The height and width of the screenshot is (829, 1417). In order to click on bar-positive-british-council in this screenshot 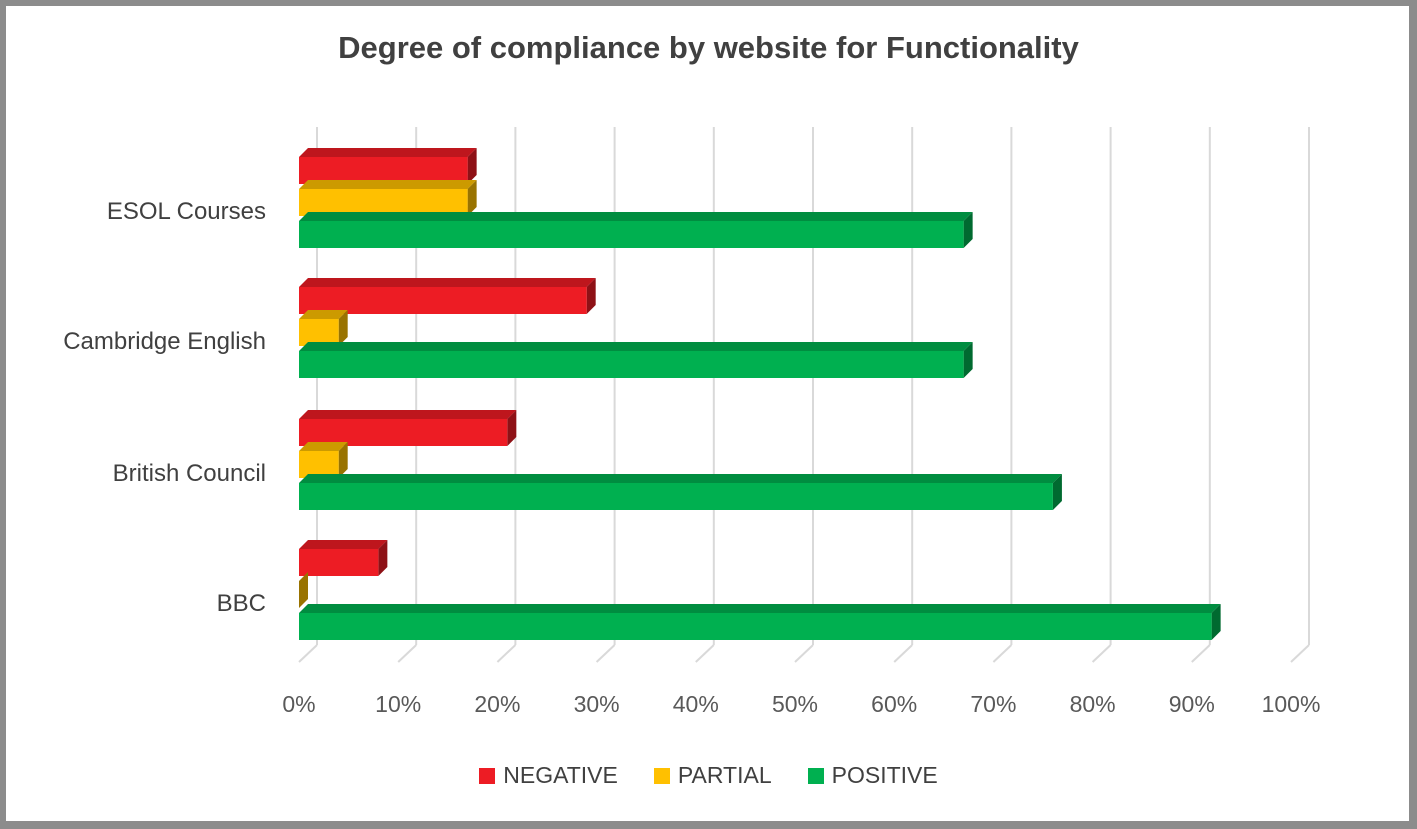, I will do `click(676, 496)`.